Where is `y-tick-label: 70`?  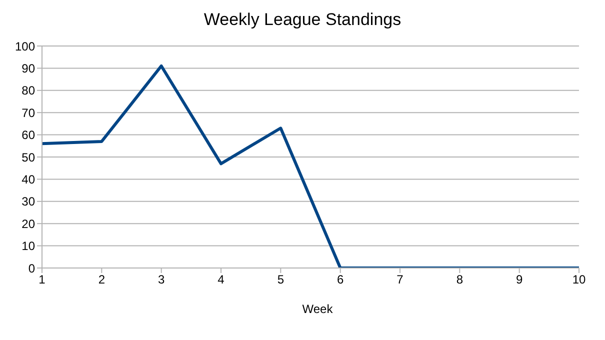
y-tick-label: 70 is located at coordinates (29, 113).